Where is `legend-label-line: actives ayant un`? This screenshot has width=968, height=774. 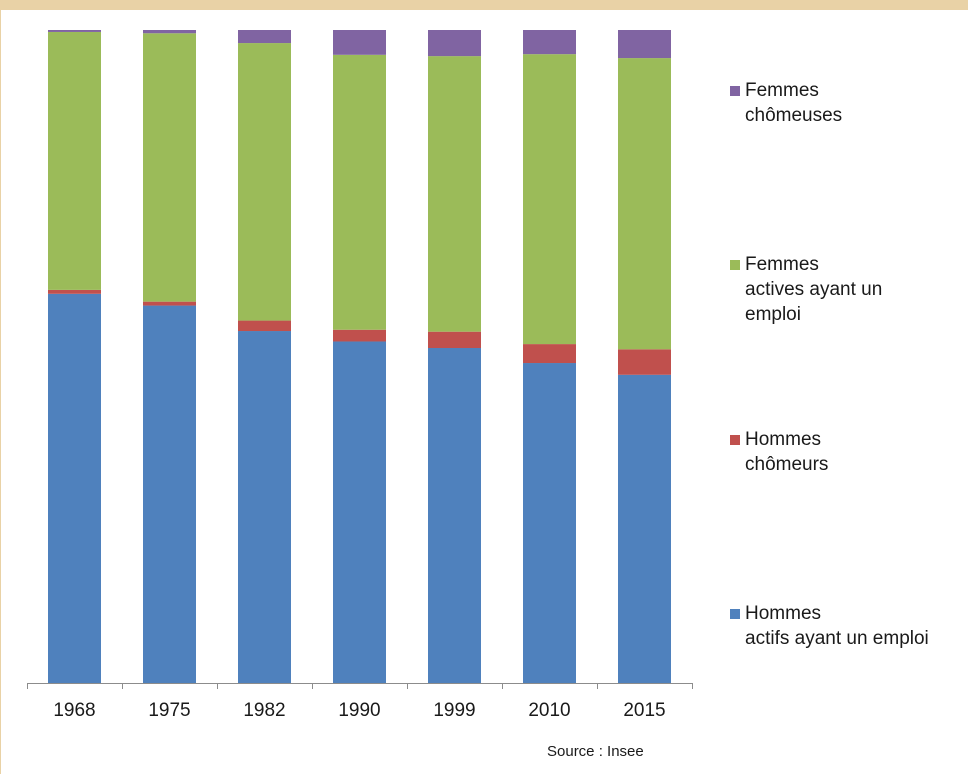
legend-label-line: actives ayant un is located at coordinates (813, 289).